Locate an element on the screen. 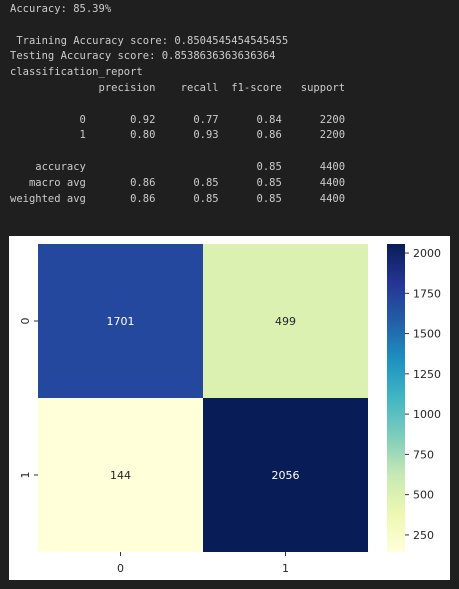 The width and height of the screenshot is (459, 589). report-title: classification_report is located at coordinates (76, 72).